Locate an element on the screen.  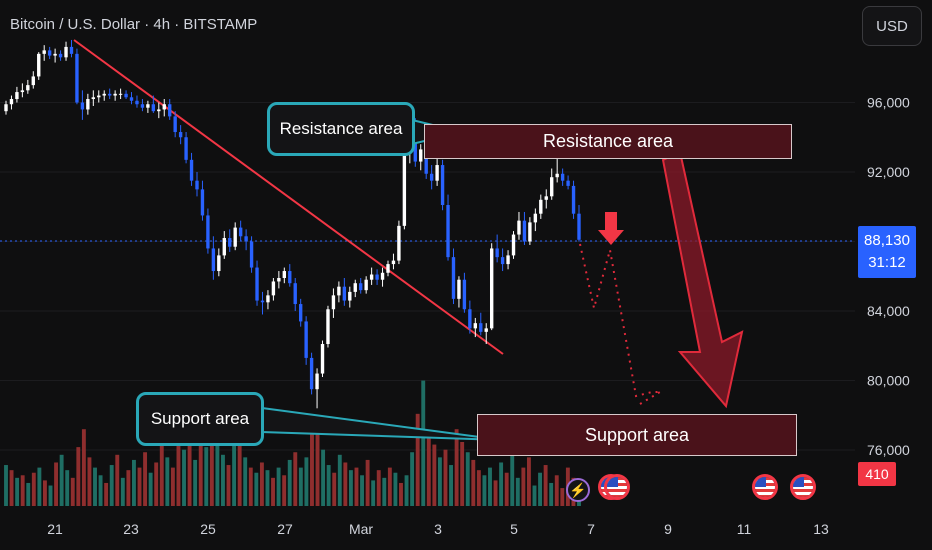
bearish-projection-arrow is located at coordinates (702, 279).